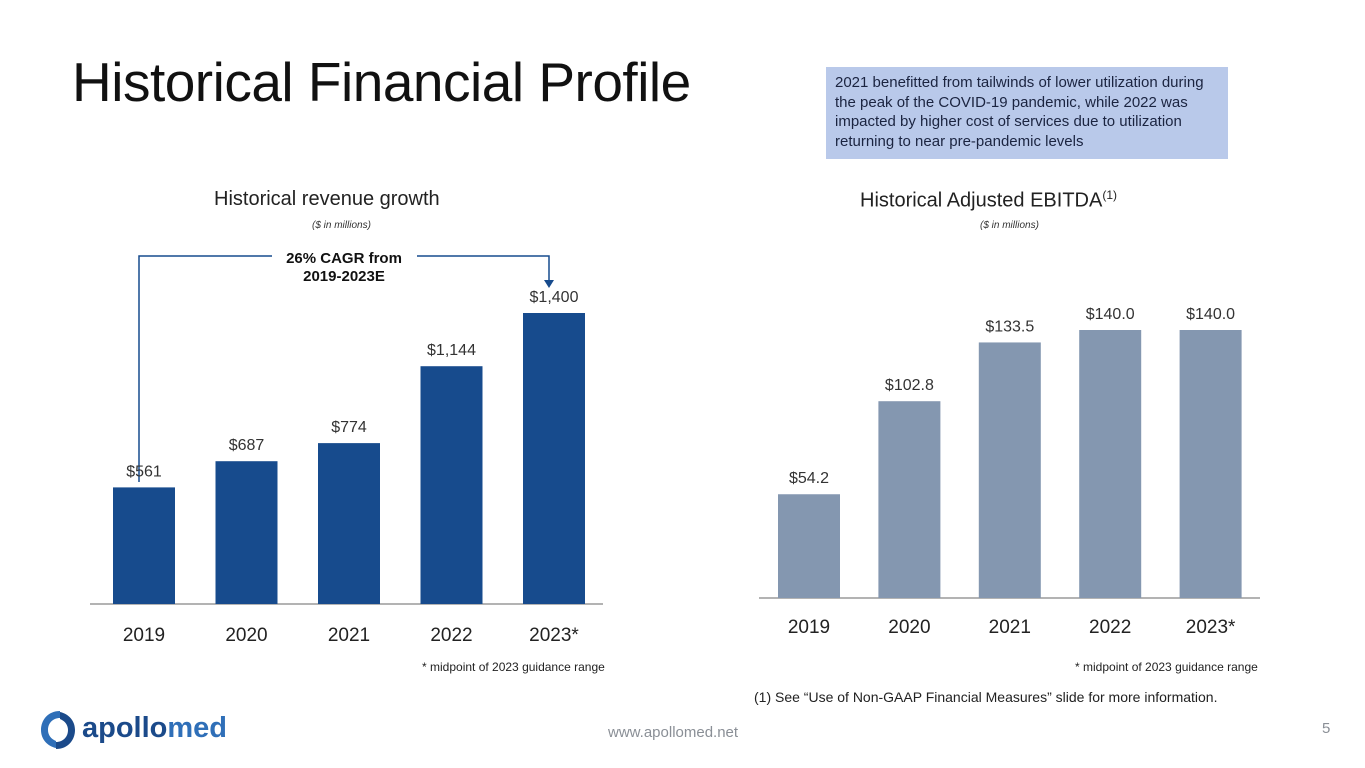 The height and width of the screenshot is (768, 1365). I want to click on ebitda-bar-2020, so click(909, 499).